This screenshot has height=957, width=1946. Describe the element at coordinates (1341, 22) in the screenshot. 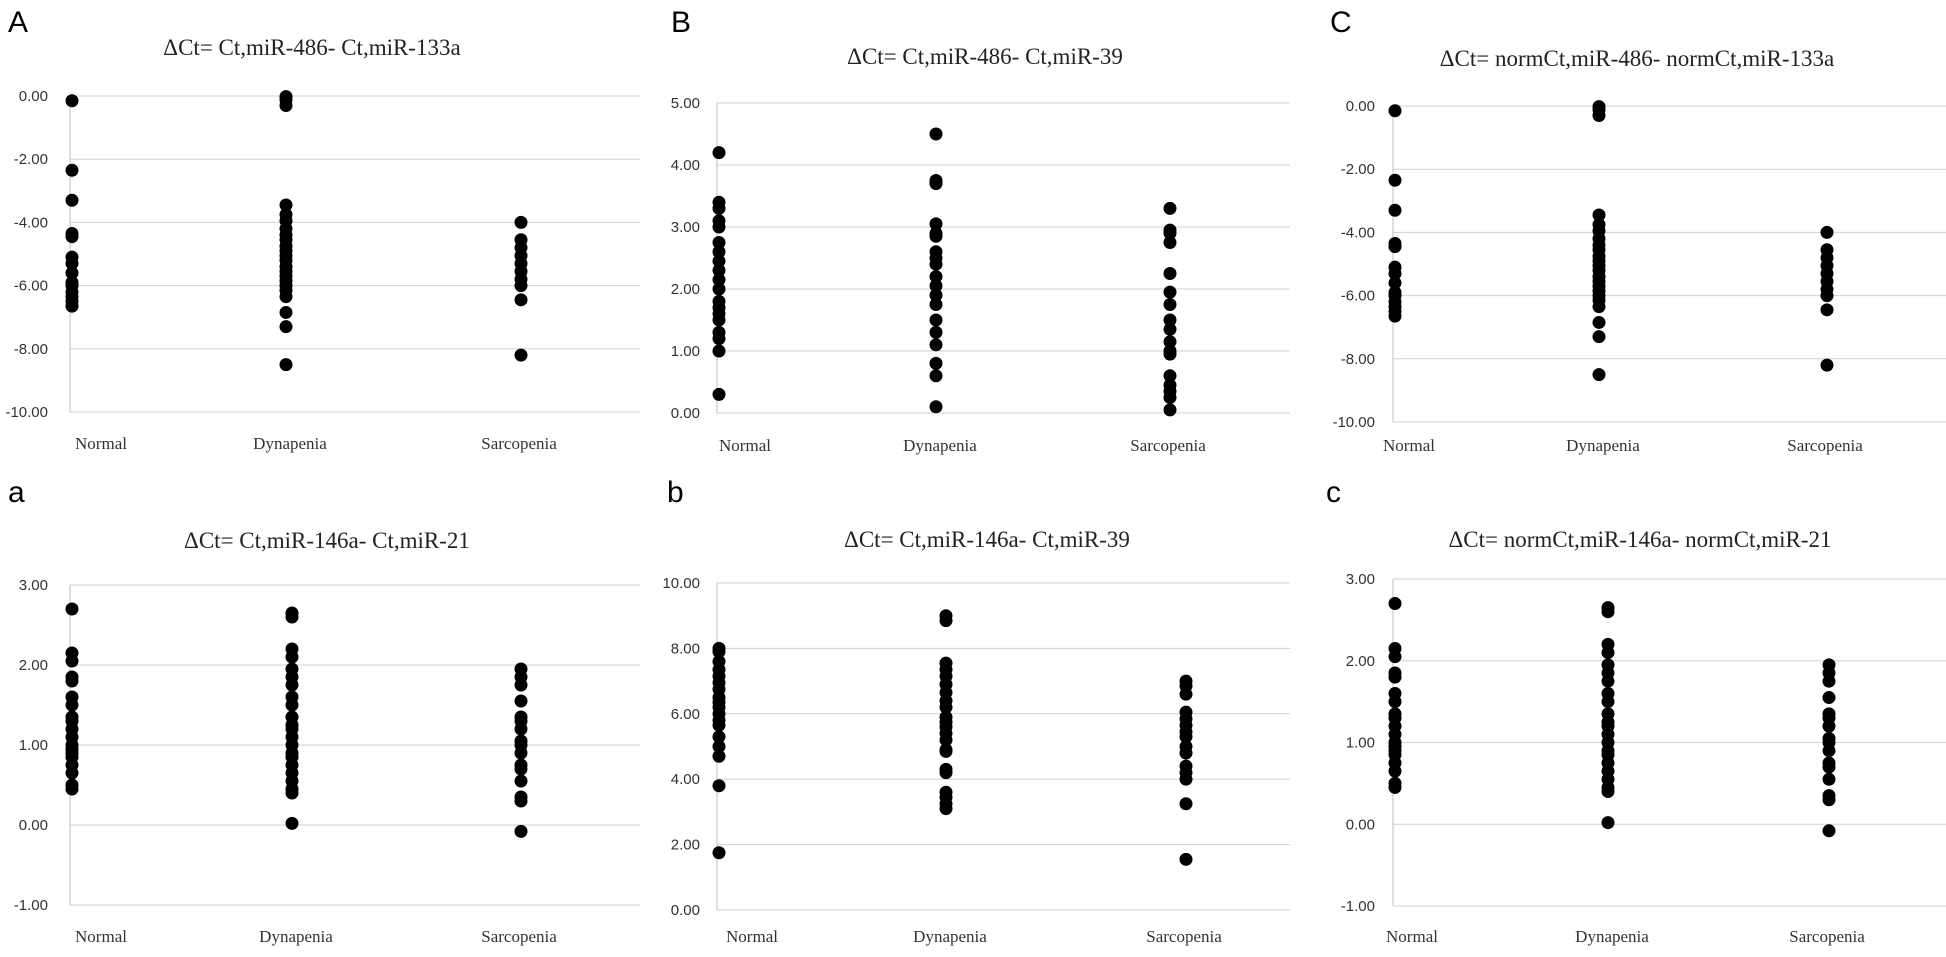

I see `panel-letter: C` at that location.